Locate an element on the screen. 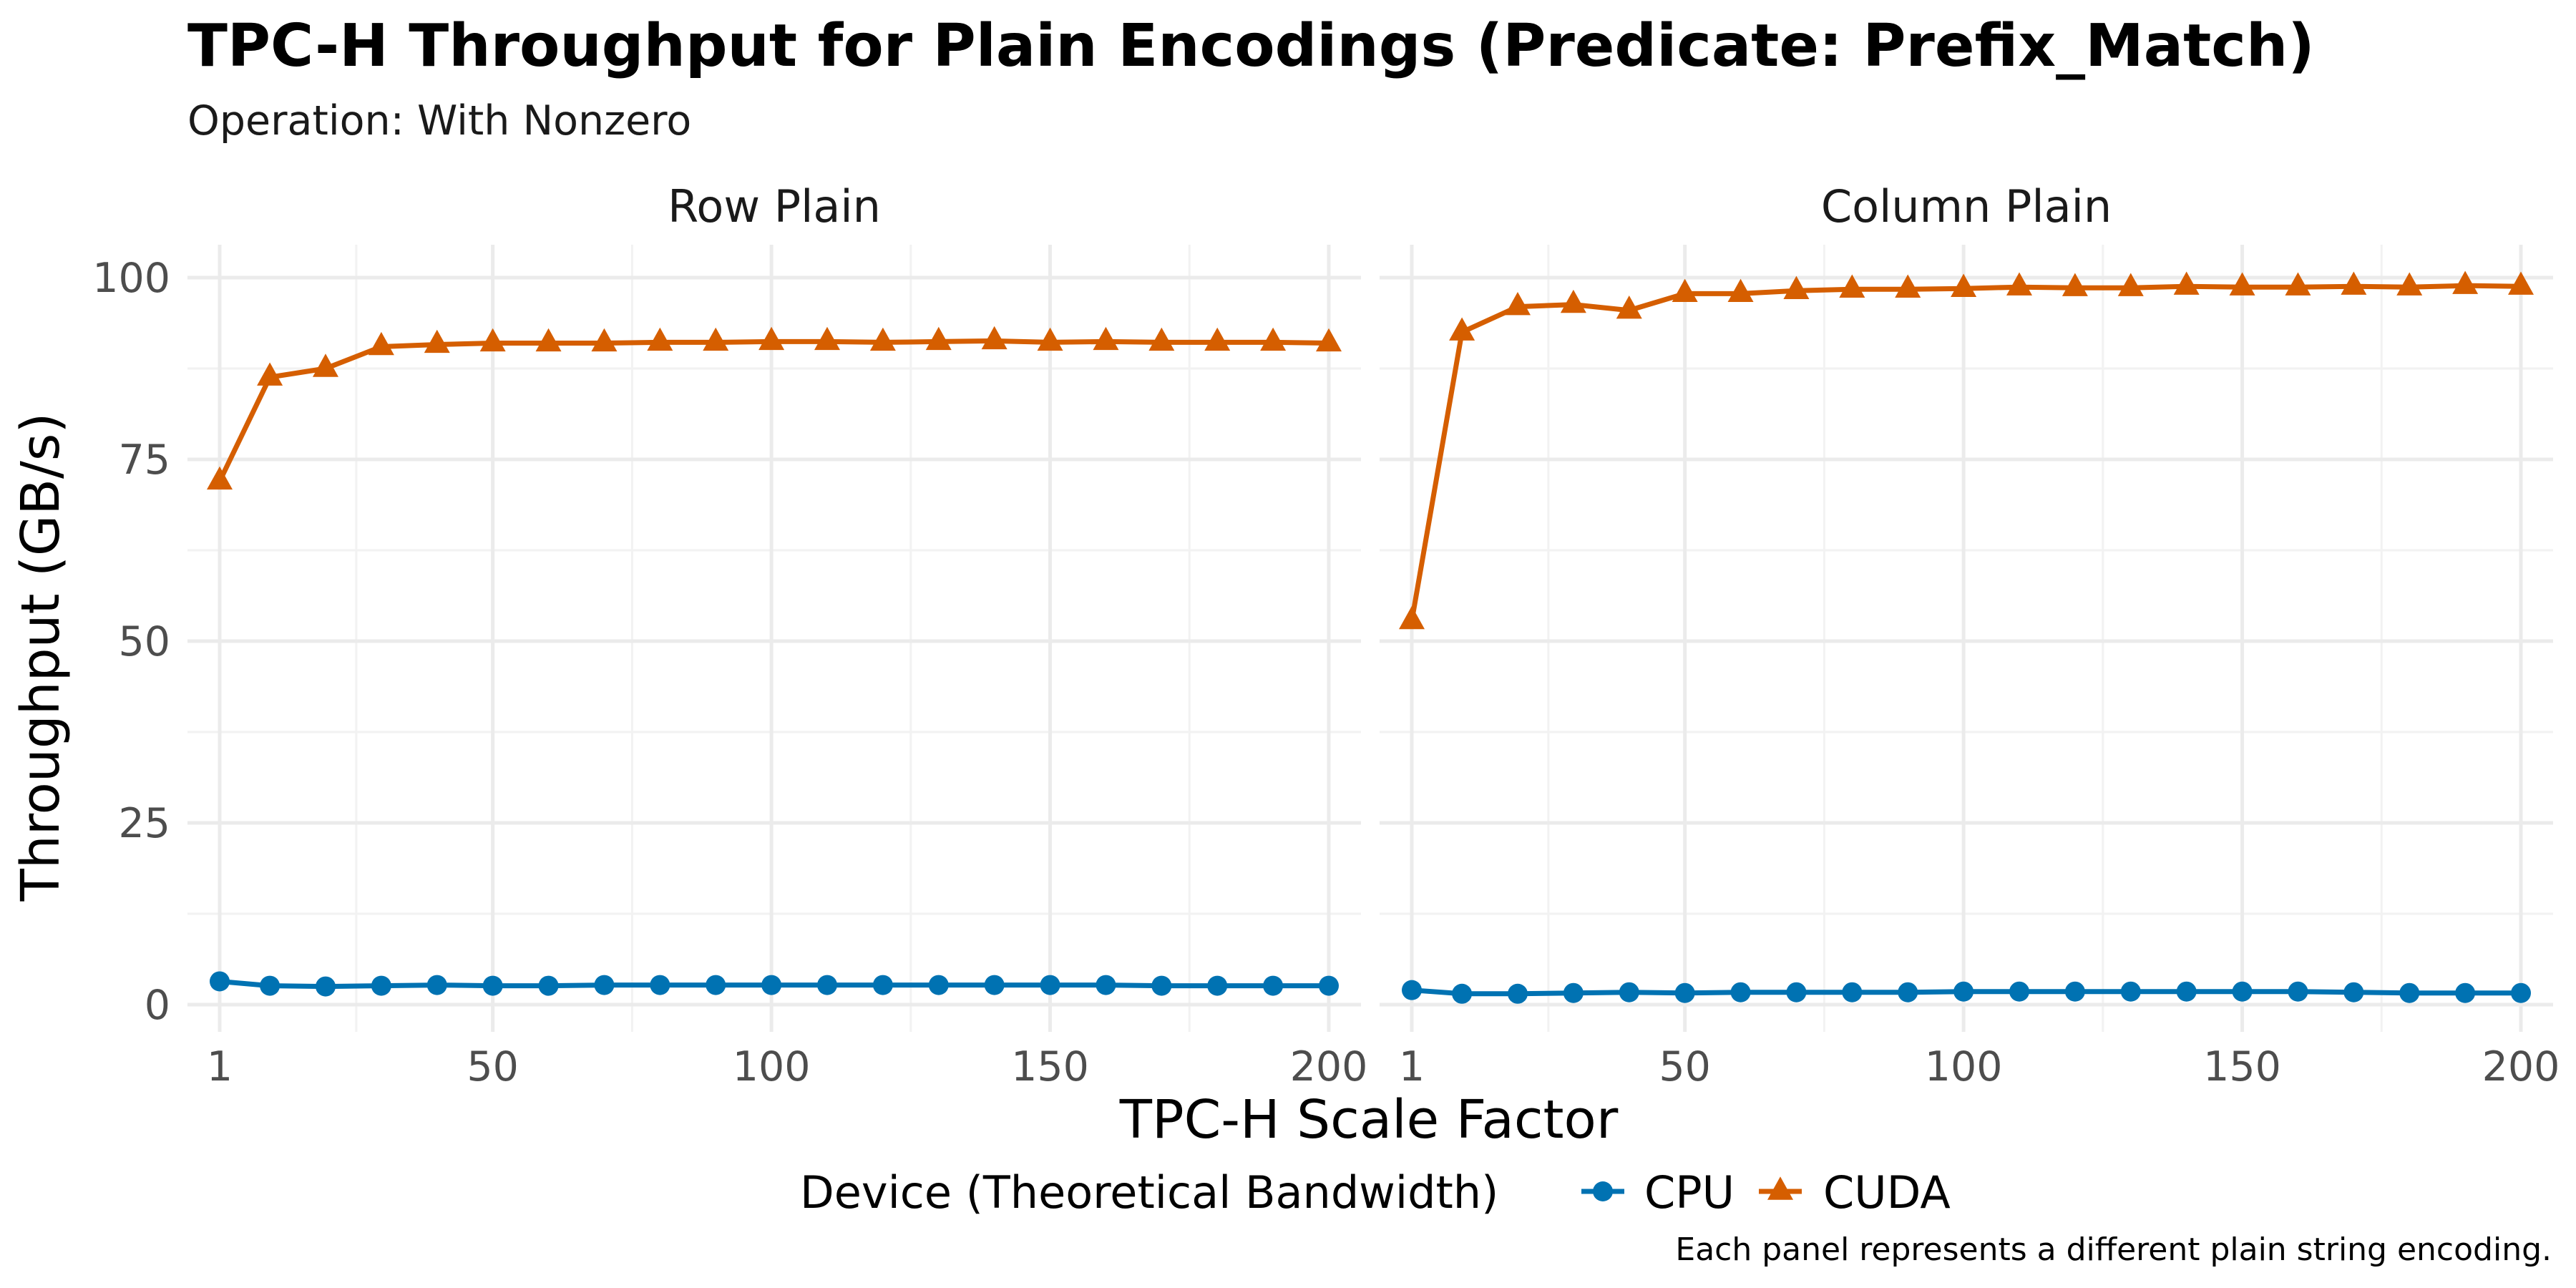 The width and height of the screenshot is (2576, 1288). legend-item-cpu: CPU is located at coordinates (1658, 1192).